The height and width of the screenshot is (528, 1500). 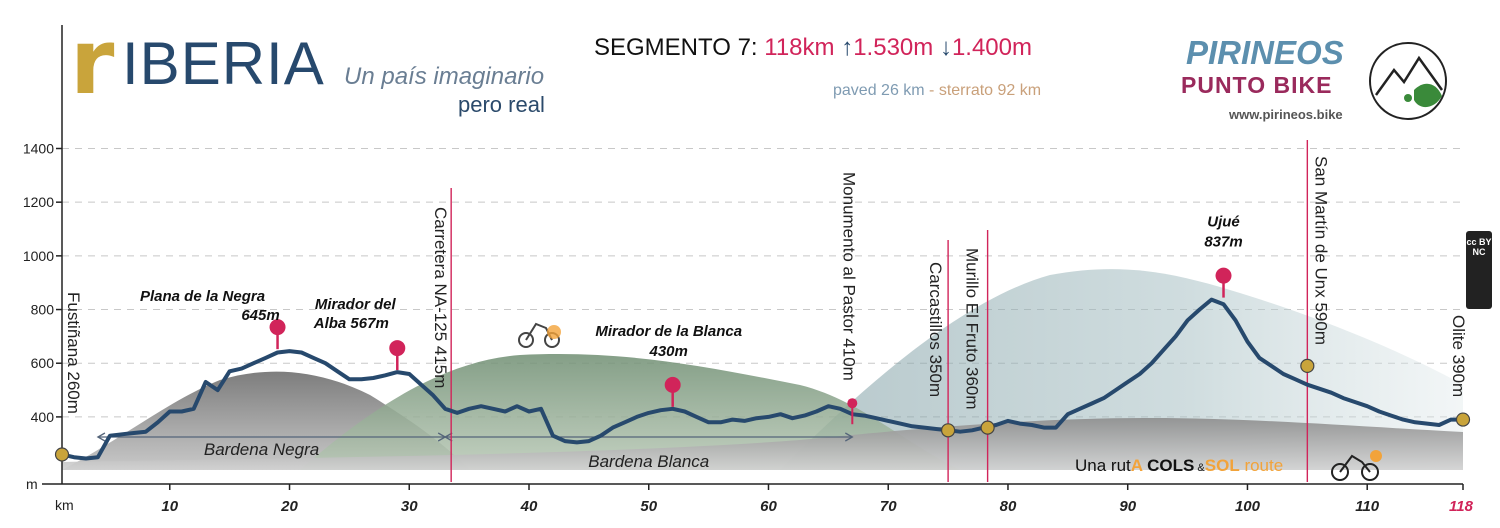 I want to click on x-tick-label: 30, so click(x=409, y=506).